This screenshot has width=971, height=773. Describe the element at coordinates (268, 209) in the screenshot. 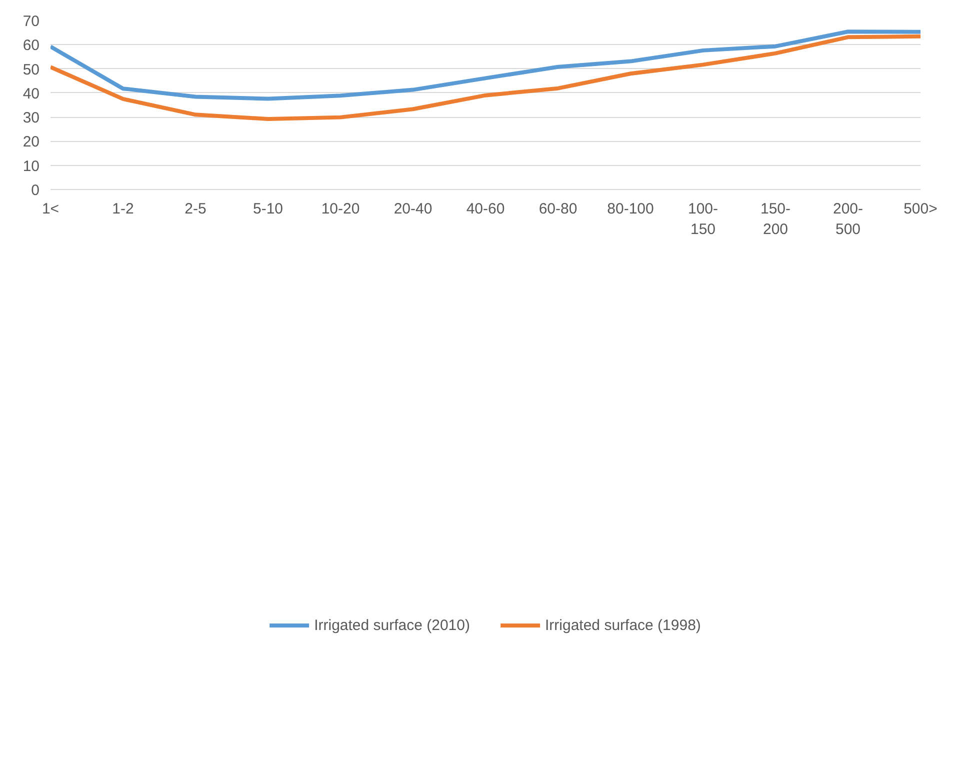

I see `x-tick-label: 5-10` at that location.